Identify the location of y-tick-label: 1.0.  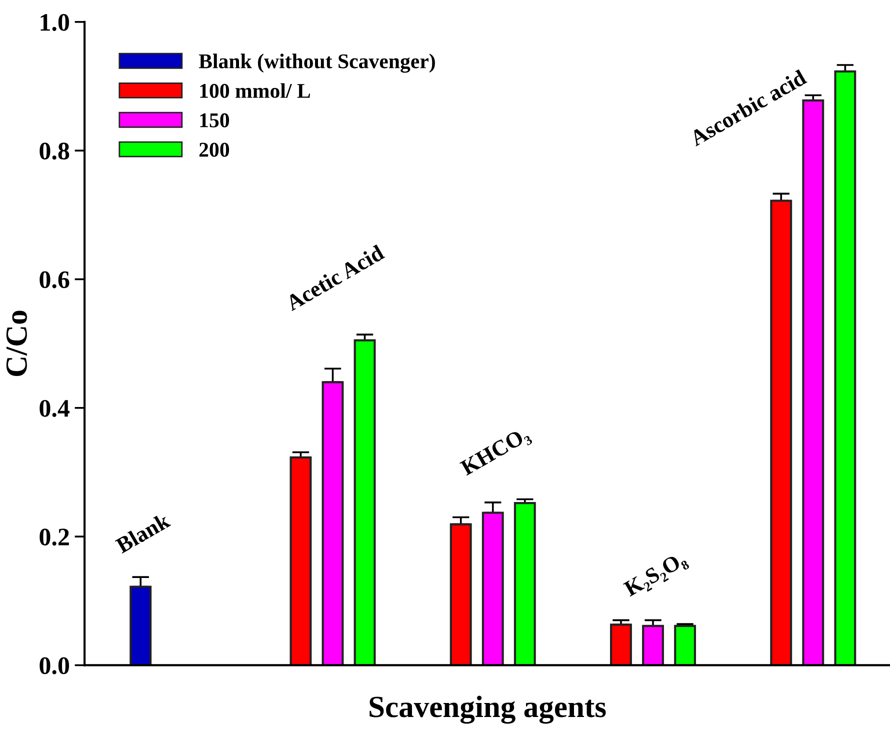
(55, 22).